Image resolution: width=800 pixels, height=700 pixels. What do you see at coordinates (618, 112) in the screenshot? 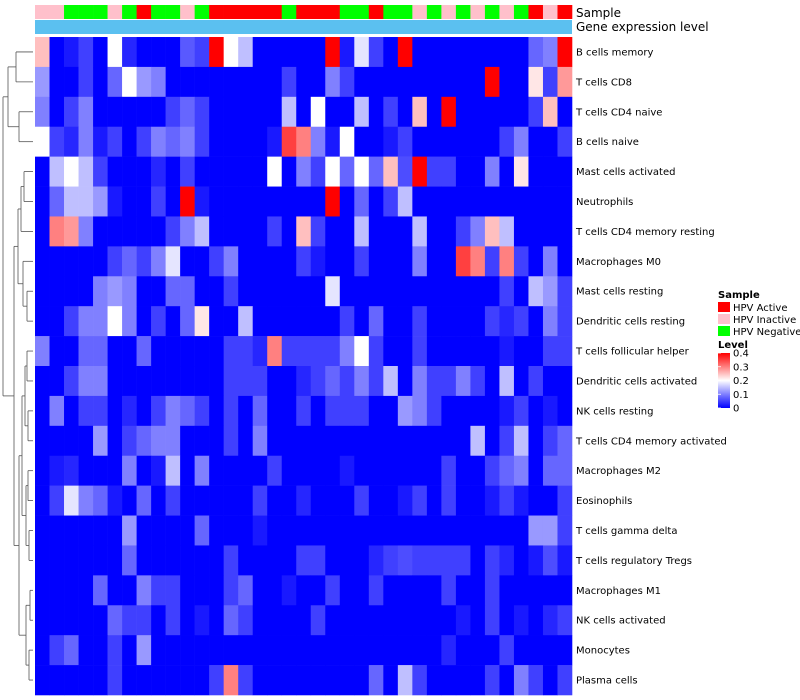
I see `row-label: T cells CD4 naive` at bounding box center [618, 112].